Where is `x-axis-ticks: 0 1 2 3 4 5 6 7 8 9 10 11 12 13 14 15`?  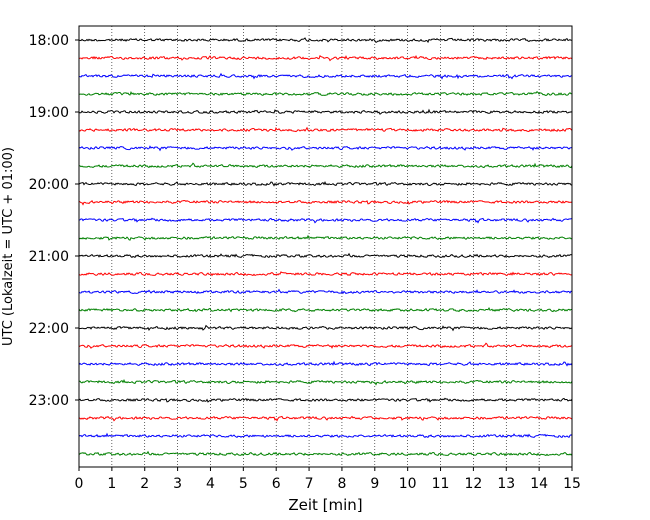
x-axis-ticks: 0 1 2 3 4 5 6 7 8 9 10 11 12 13 14 15 is located at coordinates (328, 479).